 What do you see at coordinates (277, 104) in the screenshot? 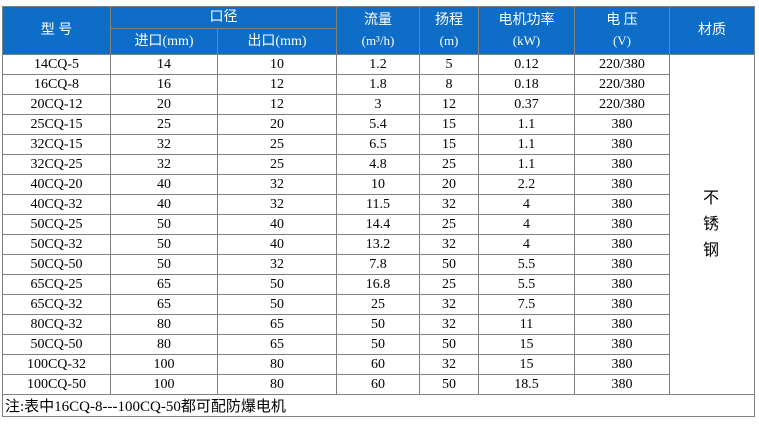
I see `cell-outlet: 12` at bounding box center [277, 104].